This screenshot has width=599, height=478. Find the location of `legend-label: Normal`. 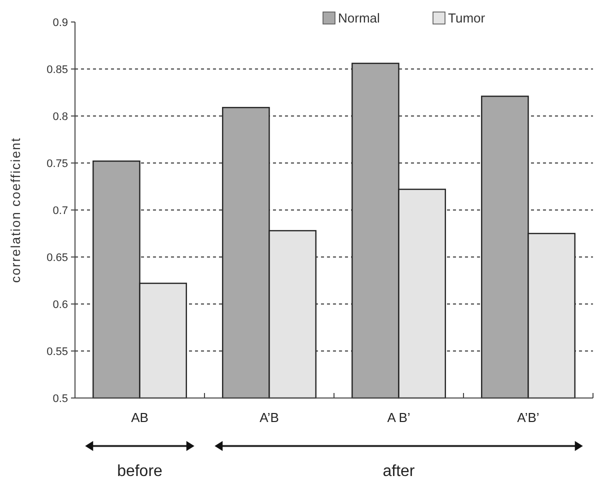

legend-label: Normal is located at coordinates (359, 18).